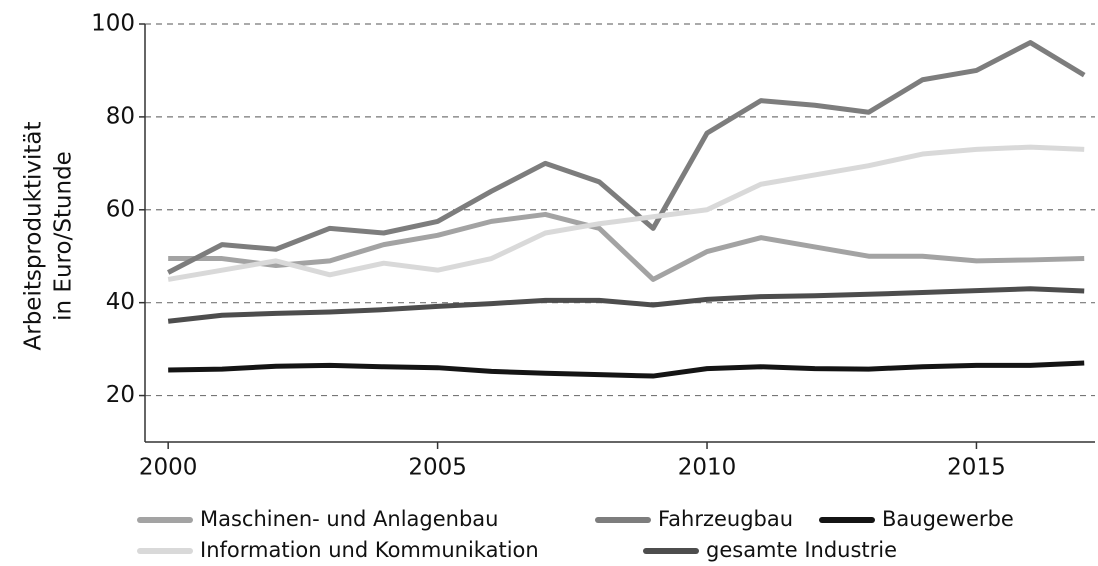  Describe the element at coordinates (64, 236) in the screenshot. I see `y-axis-label: in Euro/Stunde` at that location.